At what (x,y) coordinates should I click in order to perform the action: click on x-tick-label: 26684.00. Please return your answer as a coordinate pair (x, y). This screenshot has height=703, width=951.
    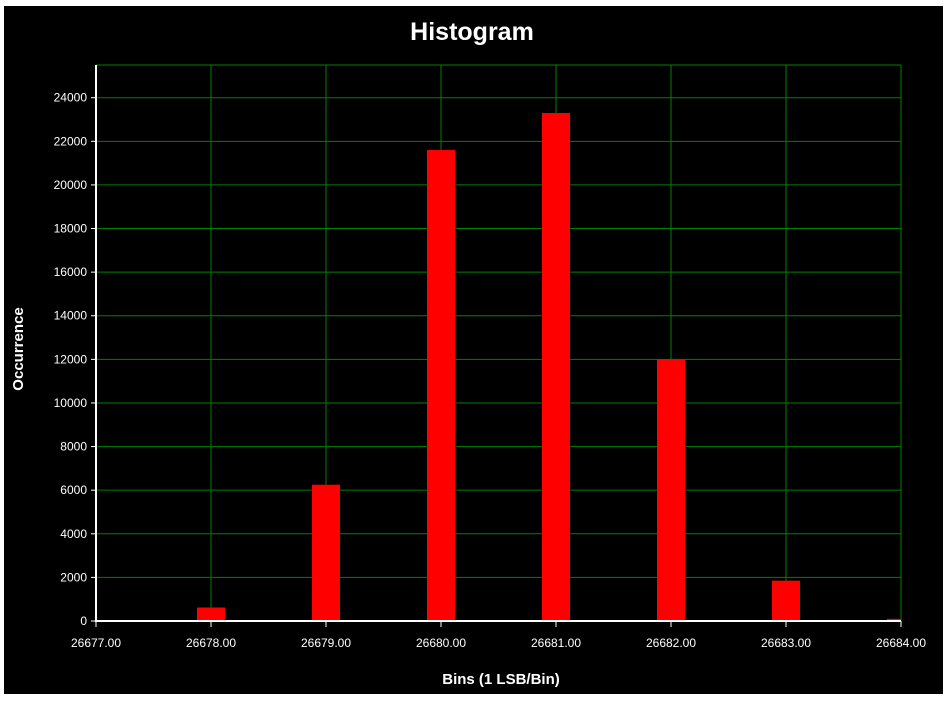
    Looking at the image, I should click on (901, 643).